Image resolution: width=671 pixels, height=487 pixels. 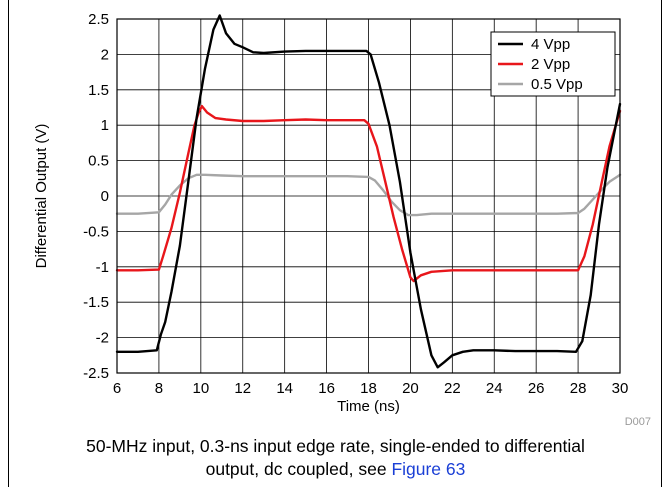 I want to click on x-tick-label: 12, so click(x=242, y=388).